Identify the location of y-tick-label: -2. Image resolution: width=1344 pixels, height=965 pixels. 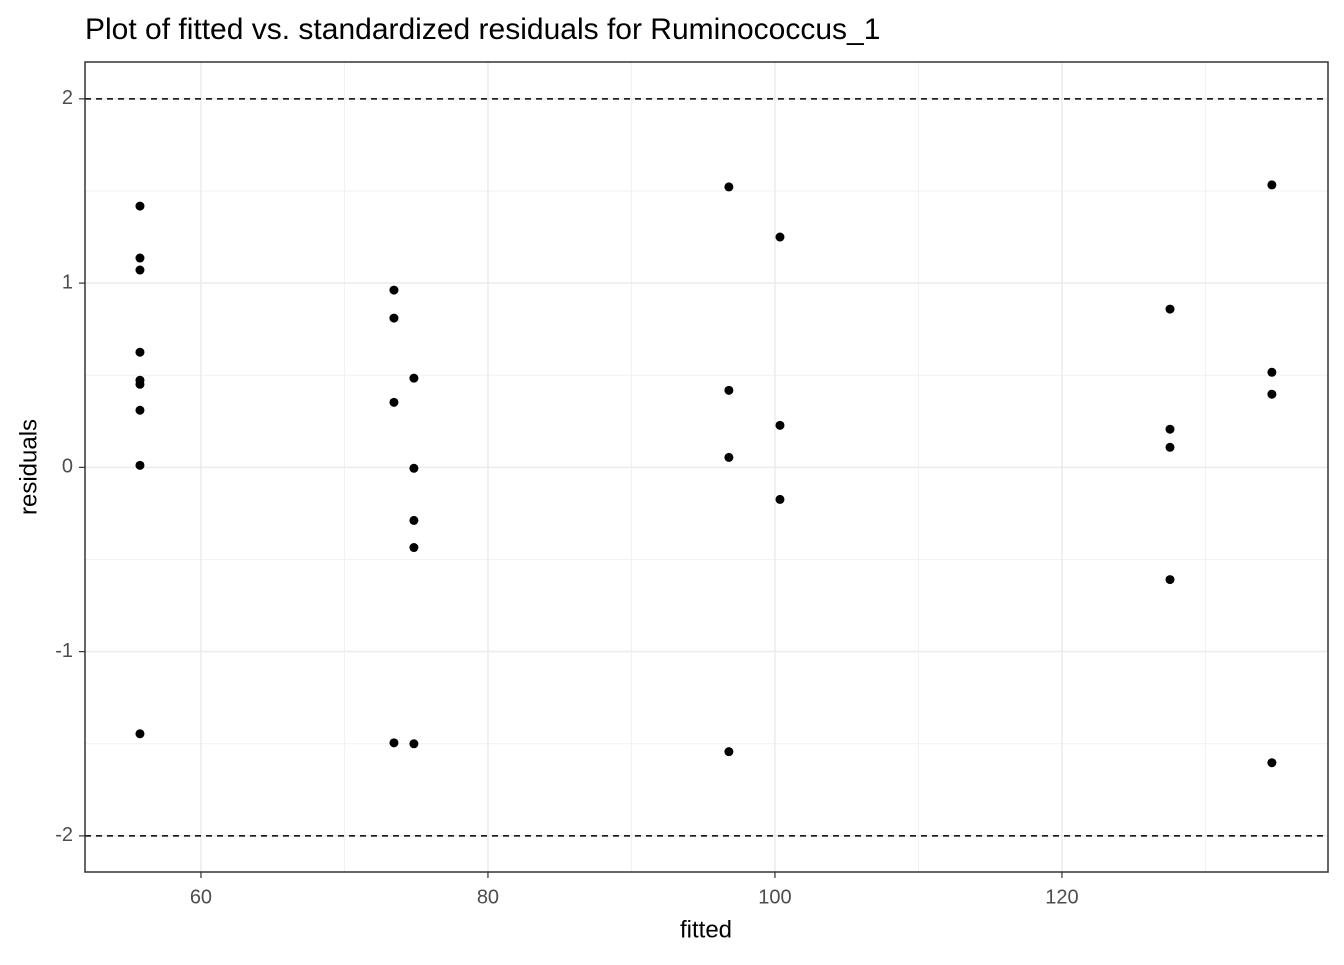
(64, 835).